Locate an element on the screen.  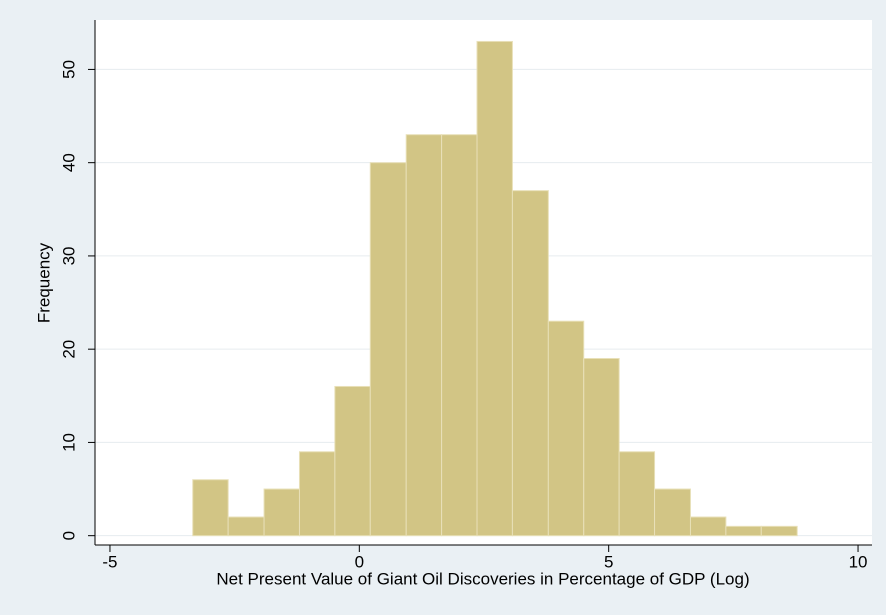
y-tick-label: 0 is located at coordinates (68, 535).